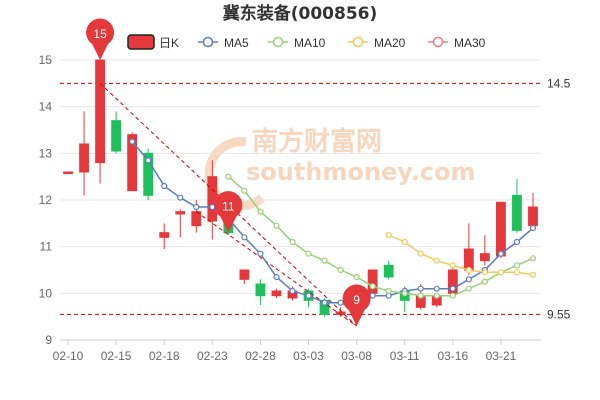 This screenshot has width=600, height=400. What do you see at coordinates (100, 34) in the screenshot?
I see `pin-label: 15` at bounding box center [100, 34].